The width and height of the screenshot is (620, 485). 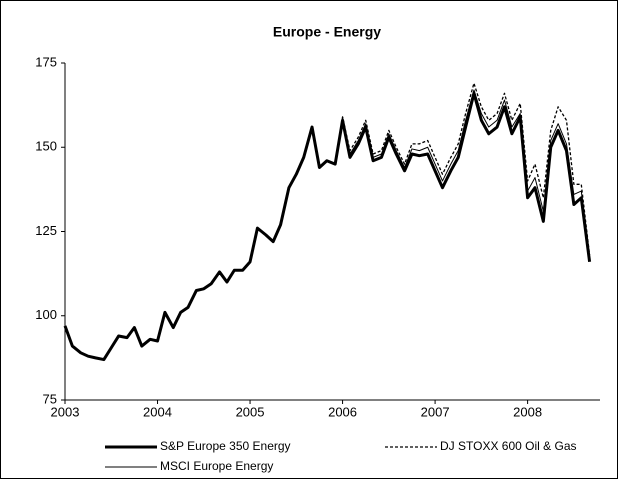 I want to click on x-tick-label: 2006, so click(x=342, y=411).